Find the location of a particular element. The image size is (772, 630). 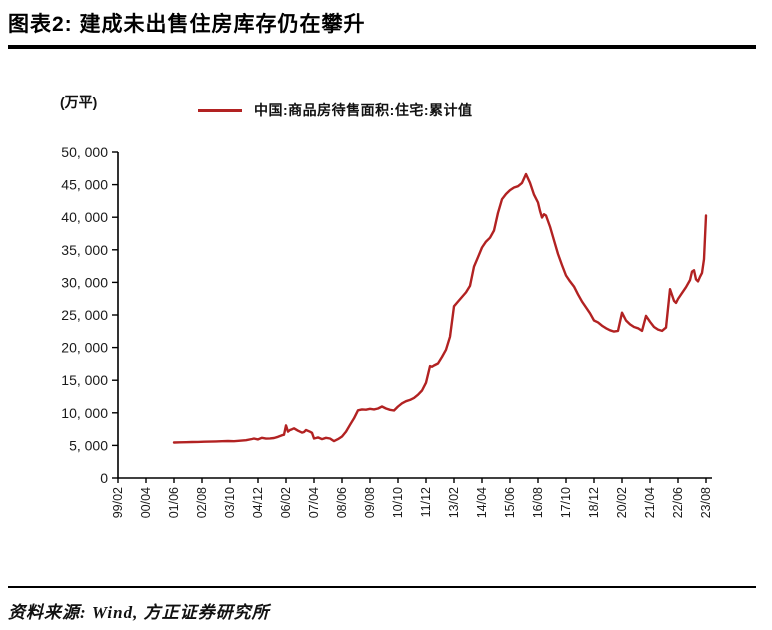

x-tick-label: 20/02 is located at coordinates (622, 502).